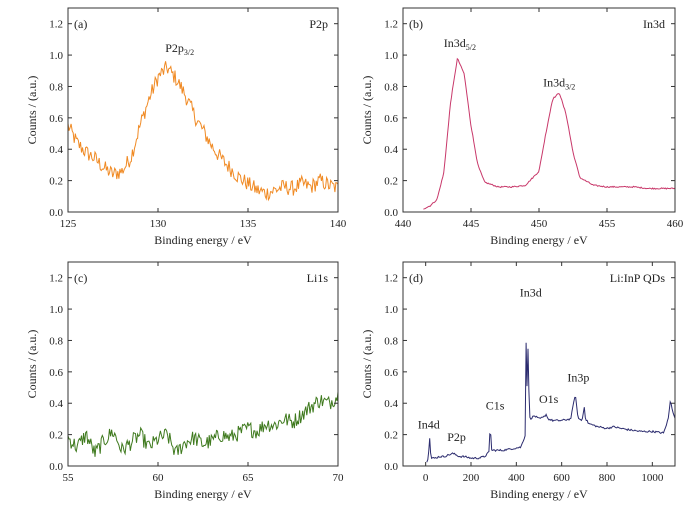  I want to click on peak-annotation: In3d3/2, so click(559, 83).